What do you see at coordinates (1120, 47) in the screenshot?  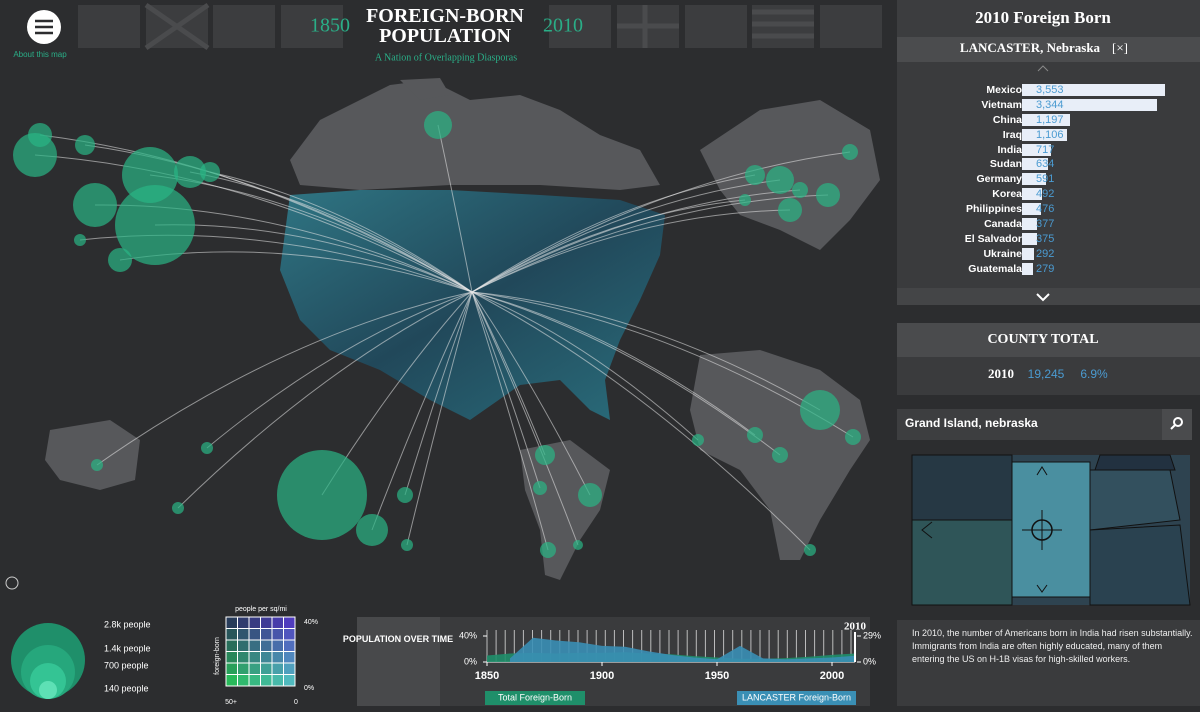 I see `close-button: [×]` at bounding box center [1120, 47].